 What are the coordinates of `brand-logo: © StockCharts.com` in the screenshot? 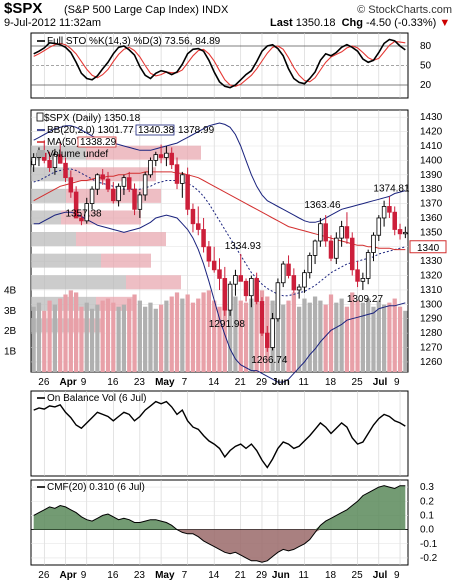 It's located at (404, 10).